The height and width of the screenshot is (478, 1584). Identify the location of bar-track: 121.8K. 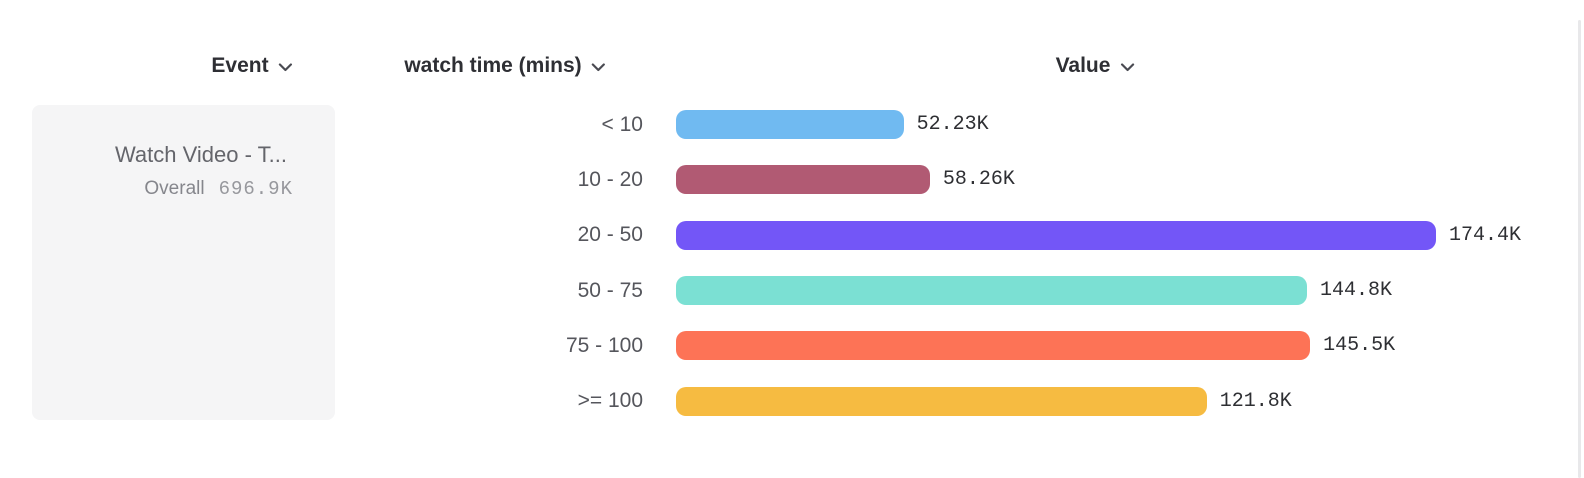
(1130, 401).